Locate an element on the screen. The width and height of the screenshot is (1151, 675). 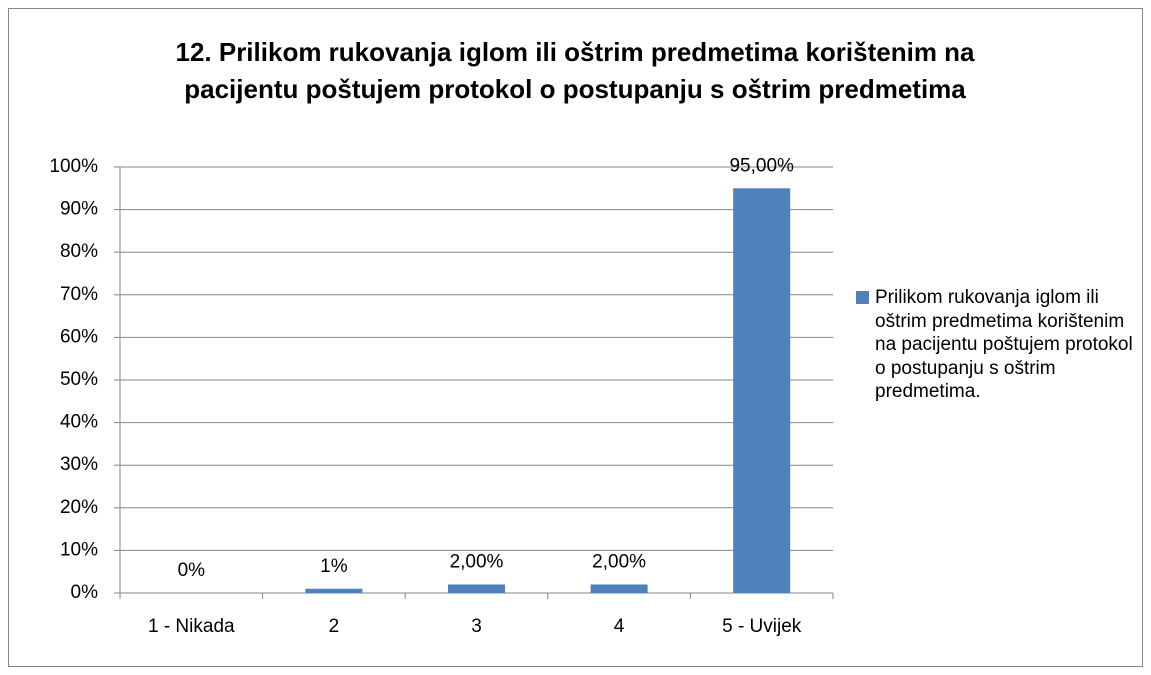
data-label: 1% is located at coordinates (334, 566).